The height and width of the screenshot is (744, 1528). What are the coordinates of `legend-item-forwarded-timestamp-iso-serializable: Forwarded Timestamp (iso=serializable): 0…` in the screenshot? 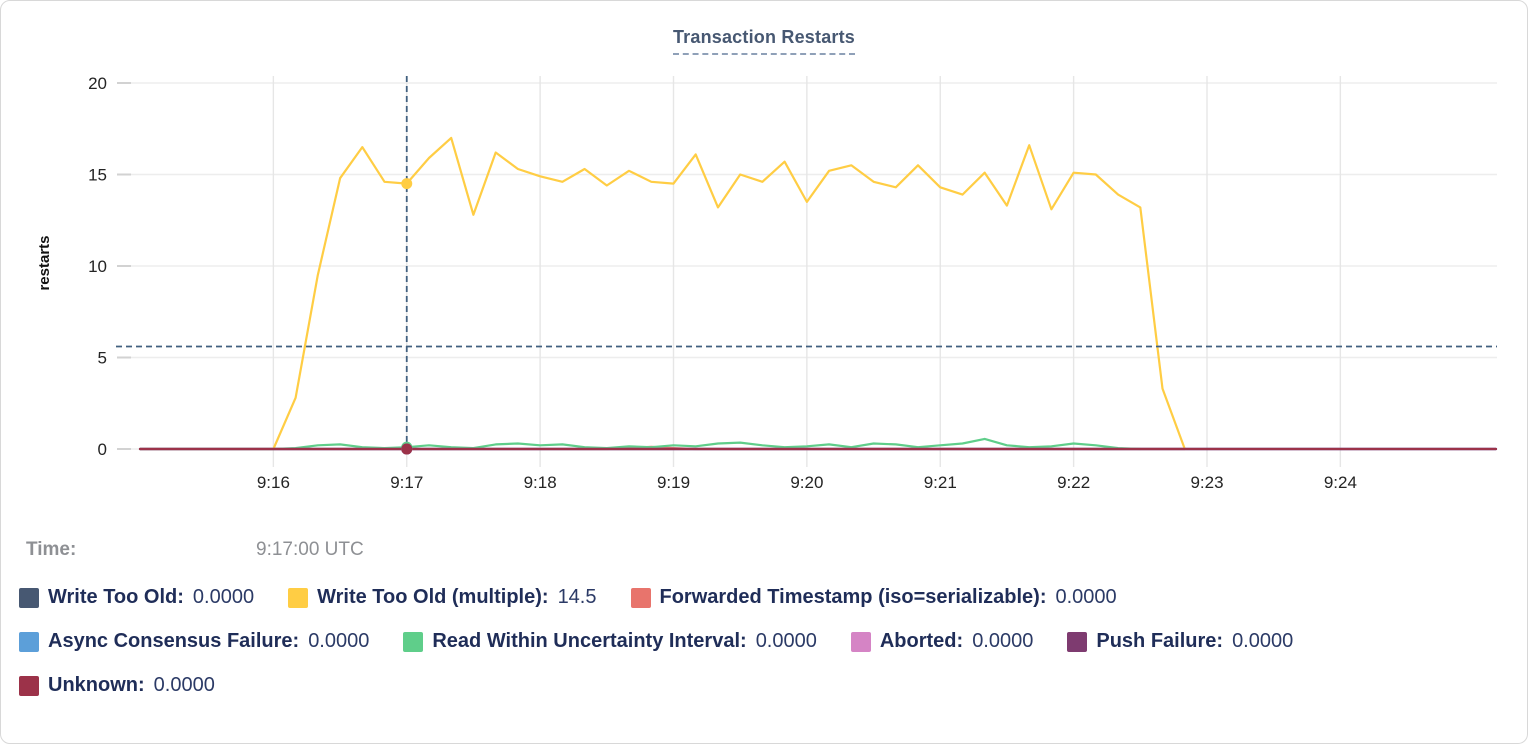 It's located at (873, 597).